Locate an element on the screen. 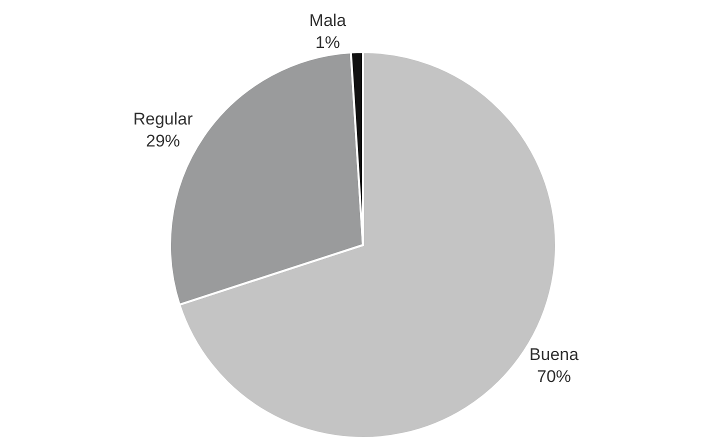 The image size is (726, 440). data-label: 29% is located at coordinates (163, 141).